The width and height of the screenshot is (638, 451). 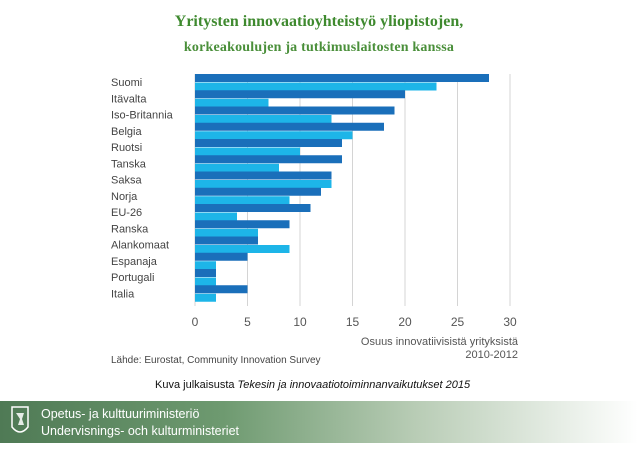 What do you see at coordinates (130, 229) in the screenshot?
I see `category-label: Ranska` at bounding box center [130, 229].